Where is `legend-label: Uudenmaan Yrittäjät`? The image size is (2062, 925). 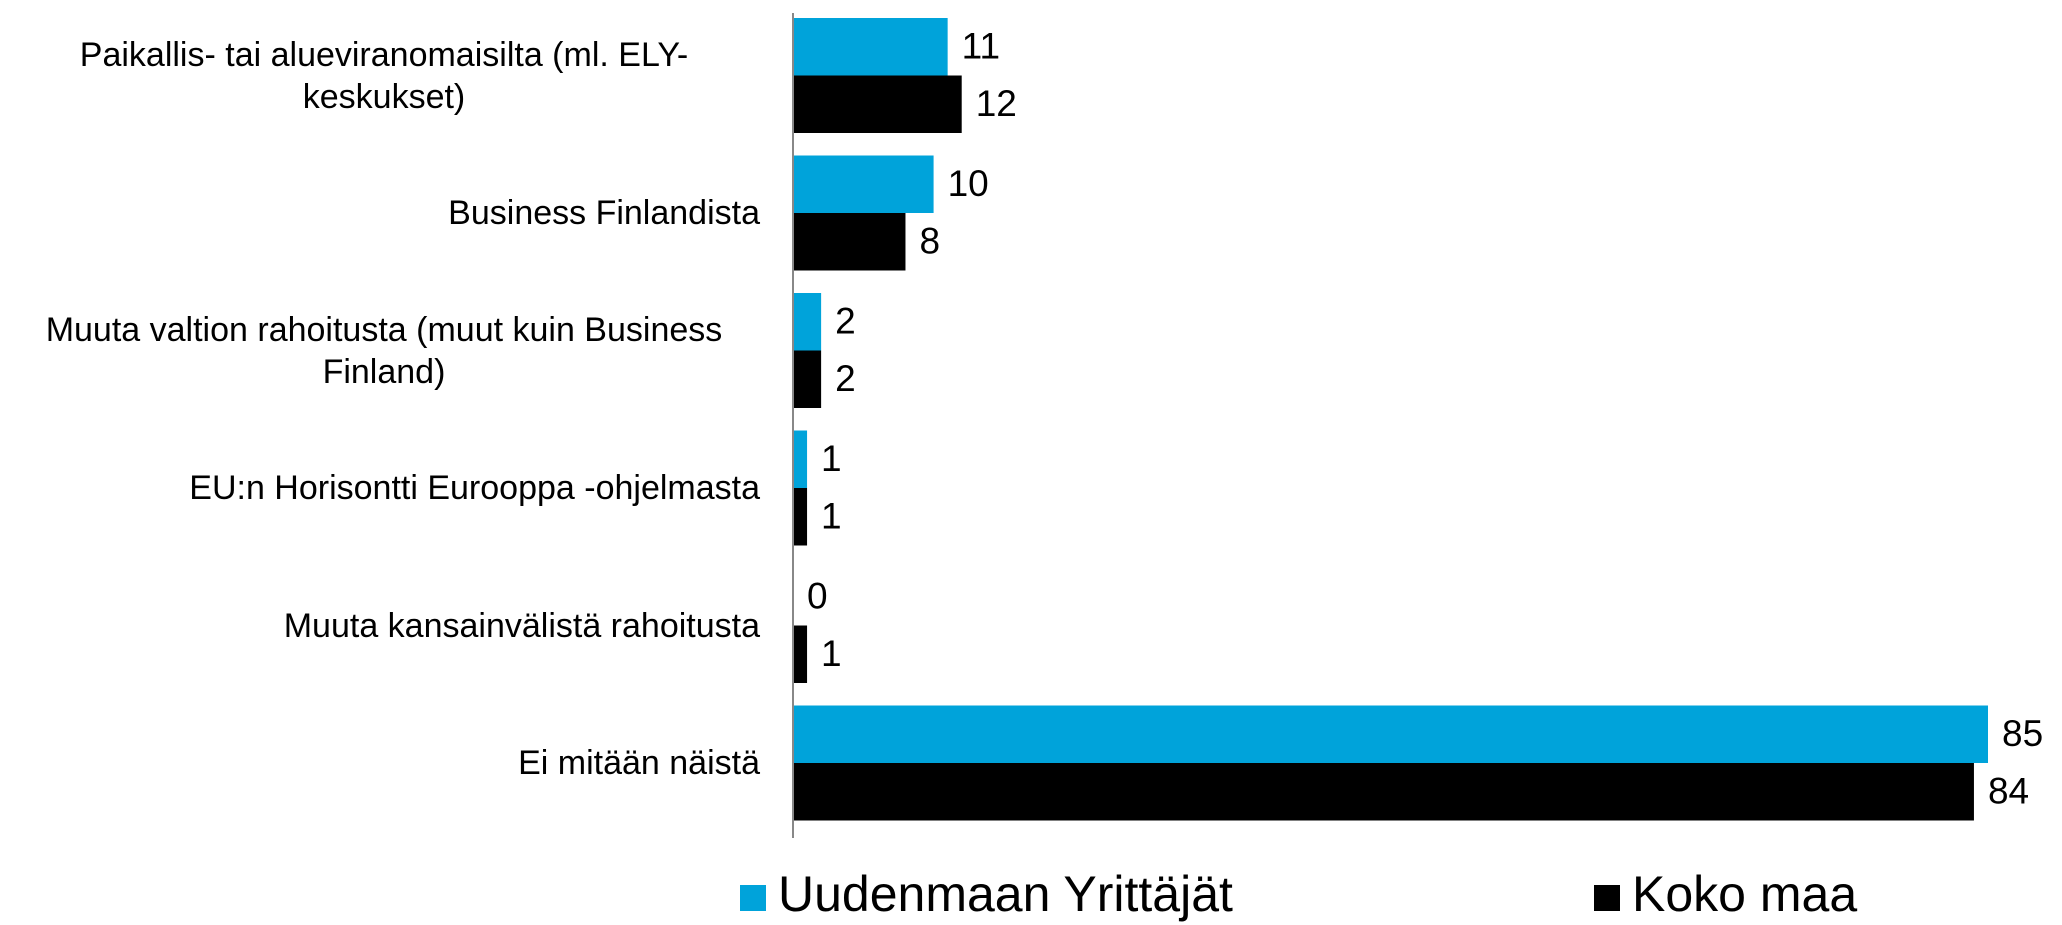
legend-label: Uudenmaan Yrittäjät is located at coordinates (1005, 894).